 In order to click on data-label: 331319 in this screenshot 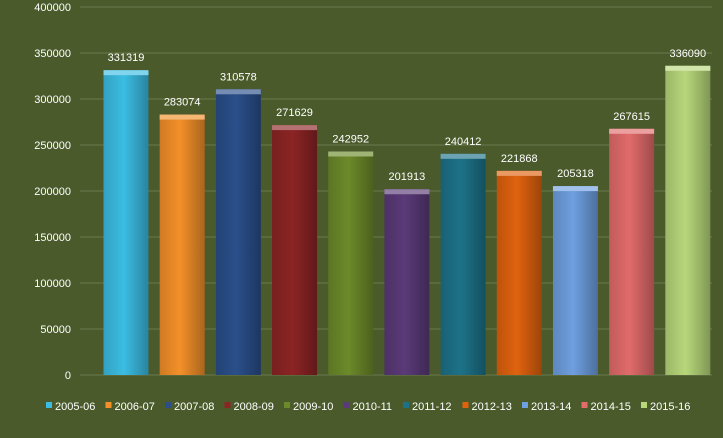, I will do `click(126, 58)`.